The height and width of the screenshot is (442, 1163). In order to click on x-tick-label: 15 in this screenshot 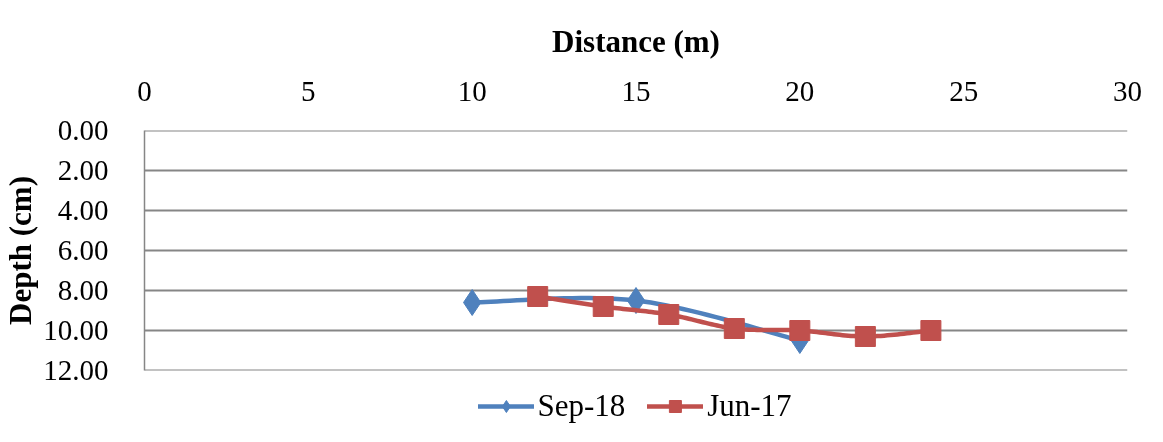, I will do `click(636, 90)`.